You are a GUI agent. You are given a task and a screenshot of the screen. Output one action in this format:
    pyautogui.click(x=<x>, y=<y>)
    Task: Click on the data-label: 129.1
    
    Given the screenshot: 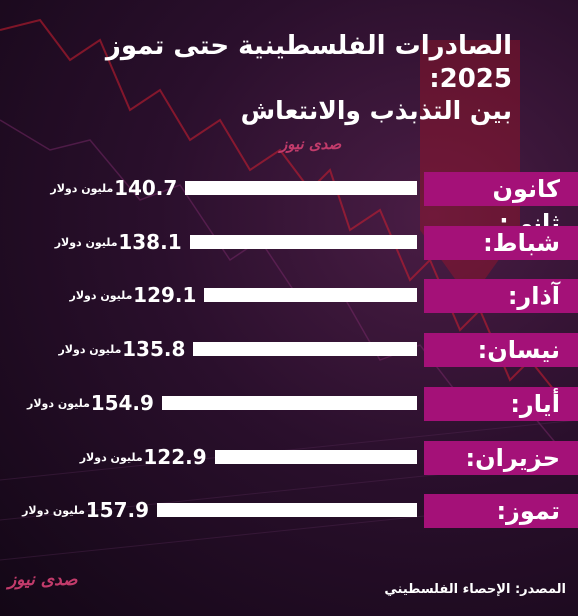 What is the action you would take?
    pyautogui.click(x=165, y=295)
    